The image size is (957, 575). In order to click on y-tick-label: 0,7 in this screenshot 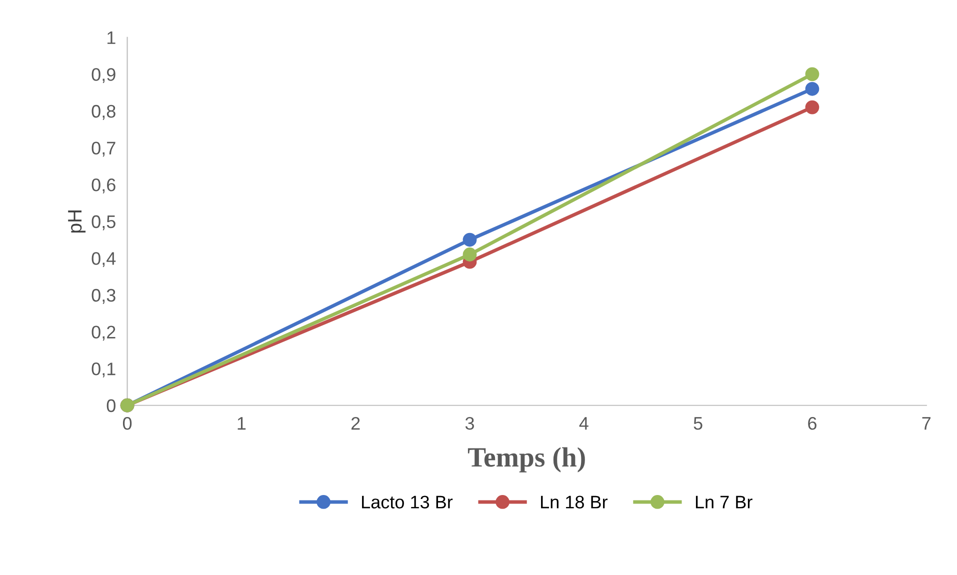, I will do `click(104, 149)`.